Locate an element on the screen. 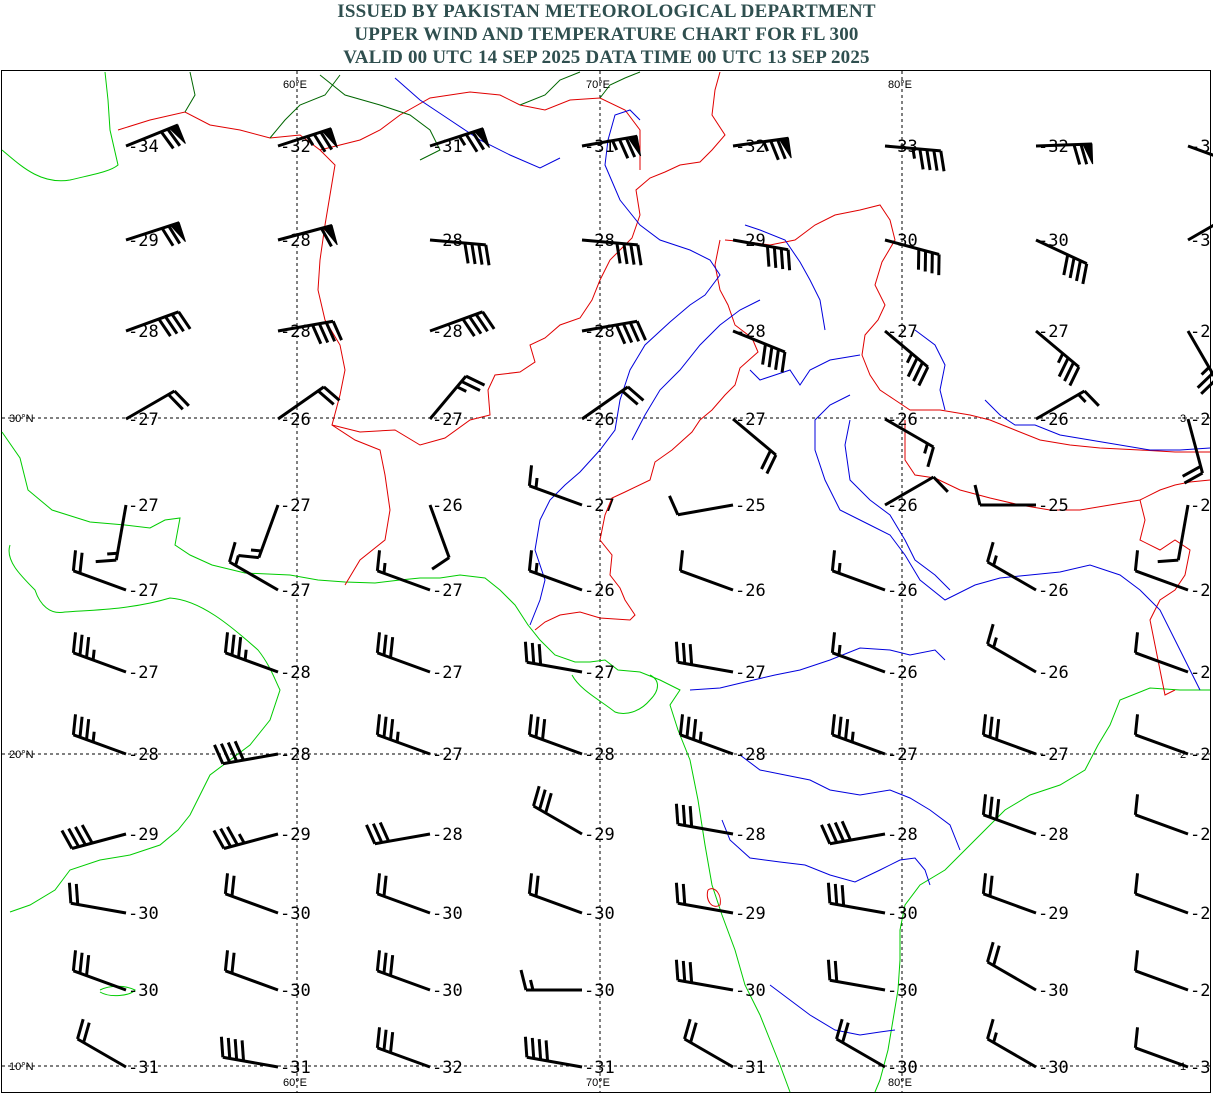 The height and width of the screenshot is (1095, 1213). station-2-4: -28 is located at coordinates (759, 347).